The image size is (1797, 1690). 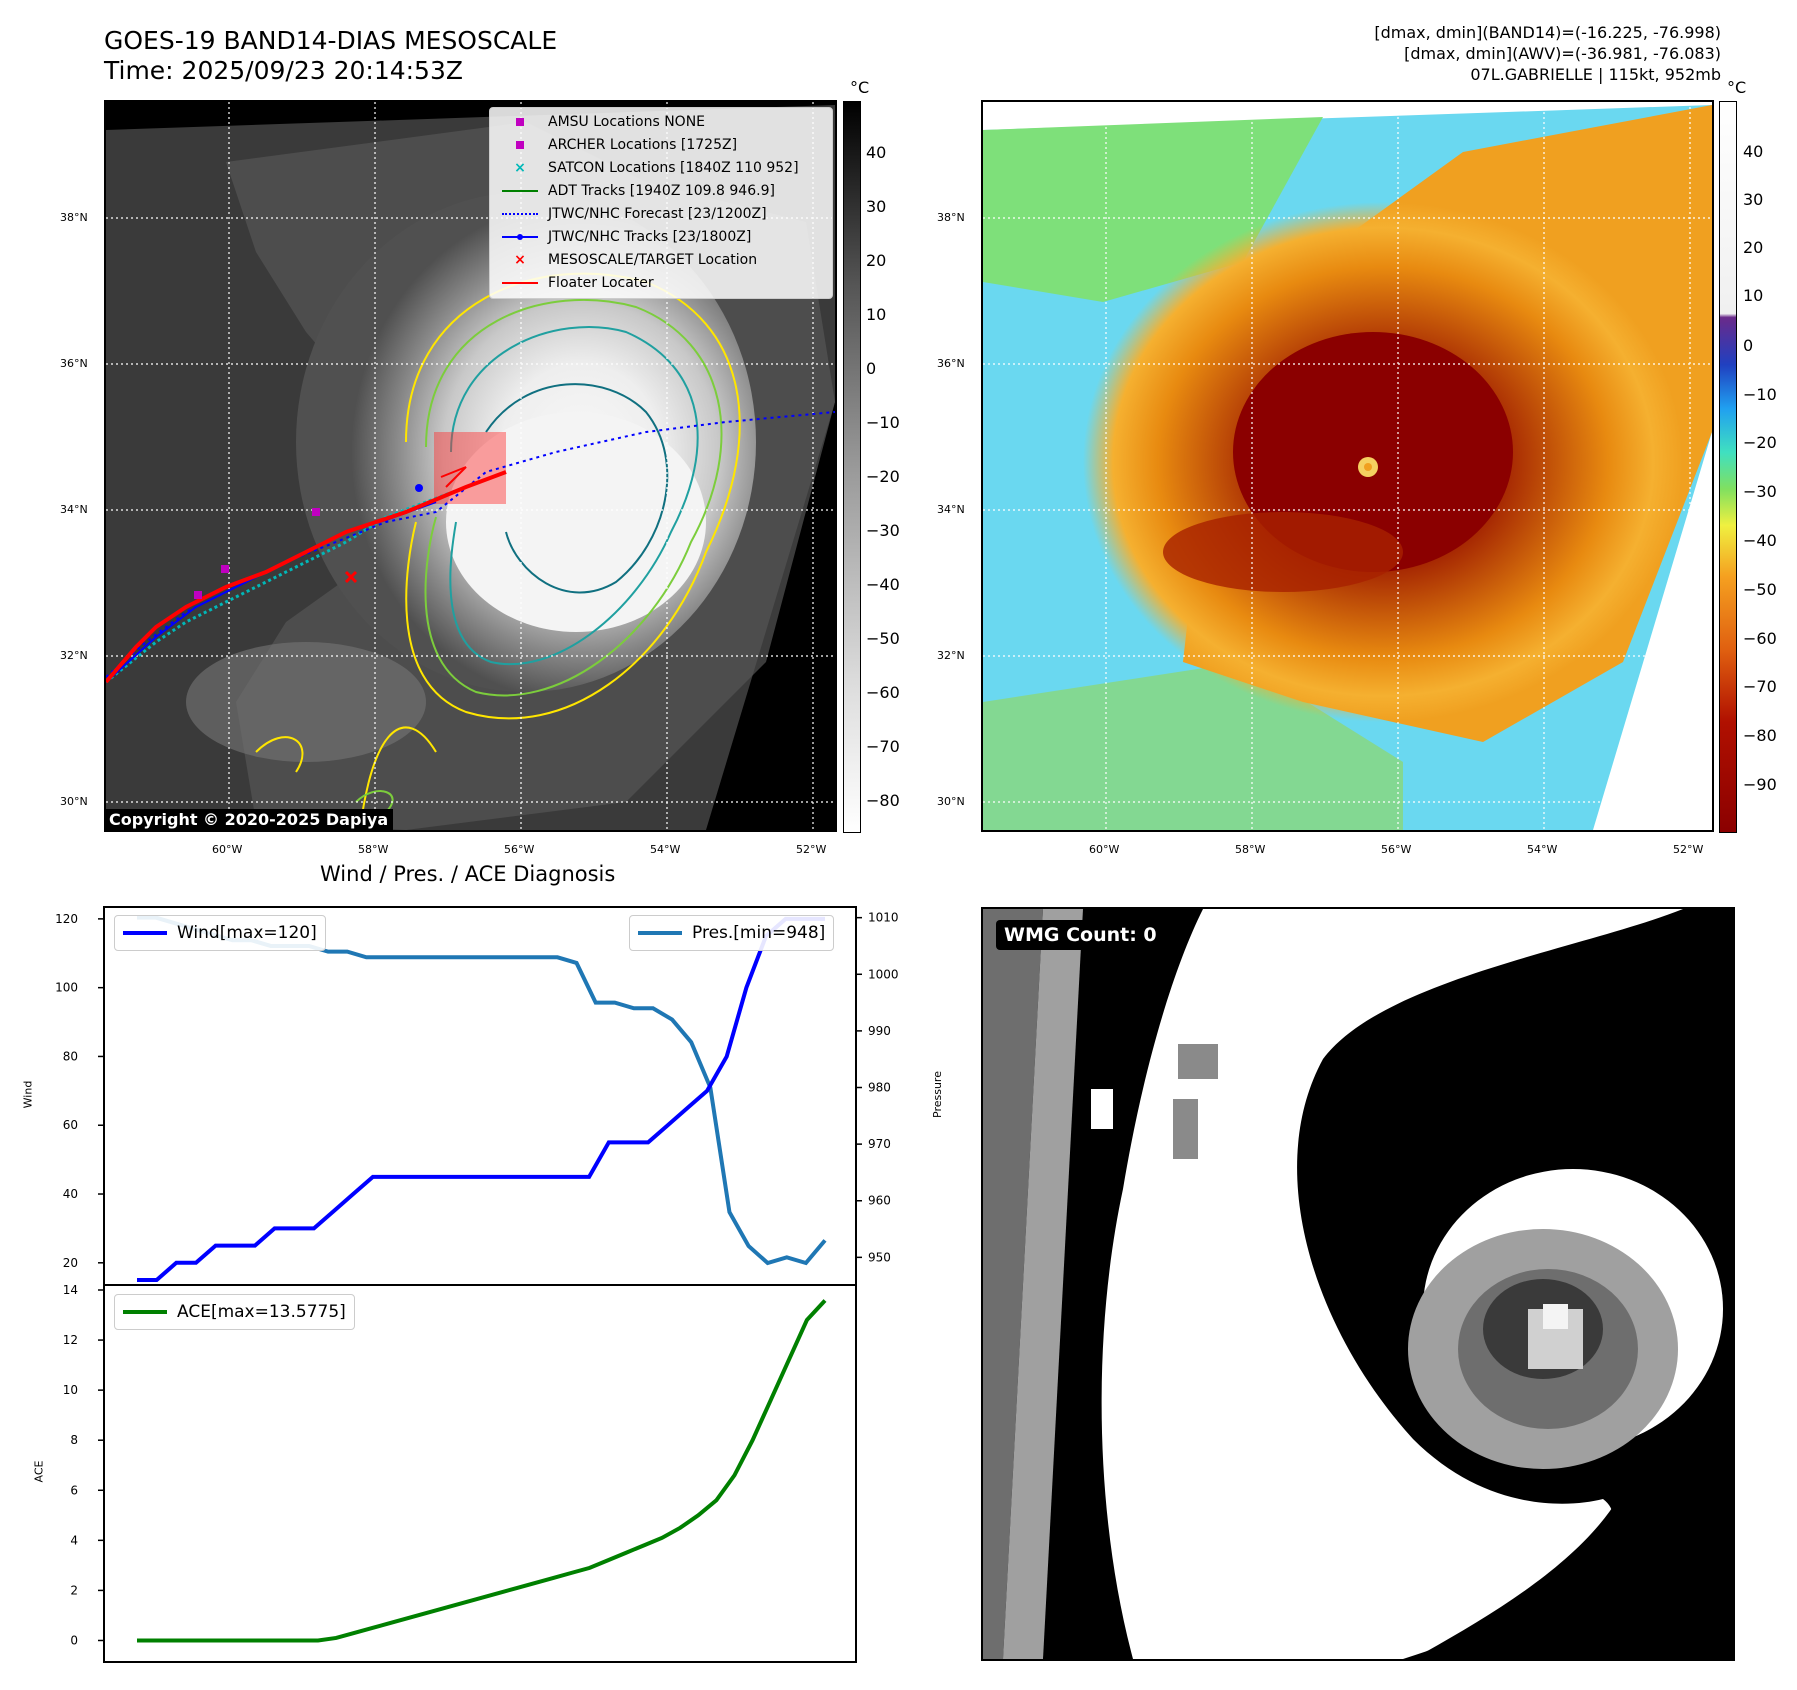 What do you see at coordinates (633, 214) in the screenshot?
I see `legend-item: JTWC/NHC Forecast [23/1200Z]` at bounding box center [633, 214].